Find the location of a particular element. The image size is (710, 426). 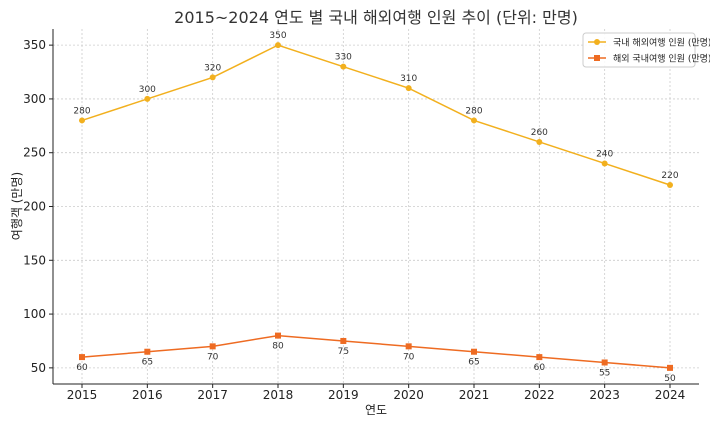

x-tick-label: 2016 is located at coordinates (147, 395).